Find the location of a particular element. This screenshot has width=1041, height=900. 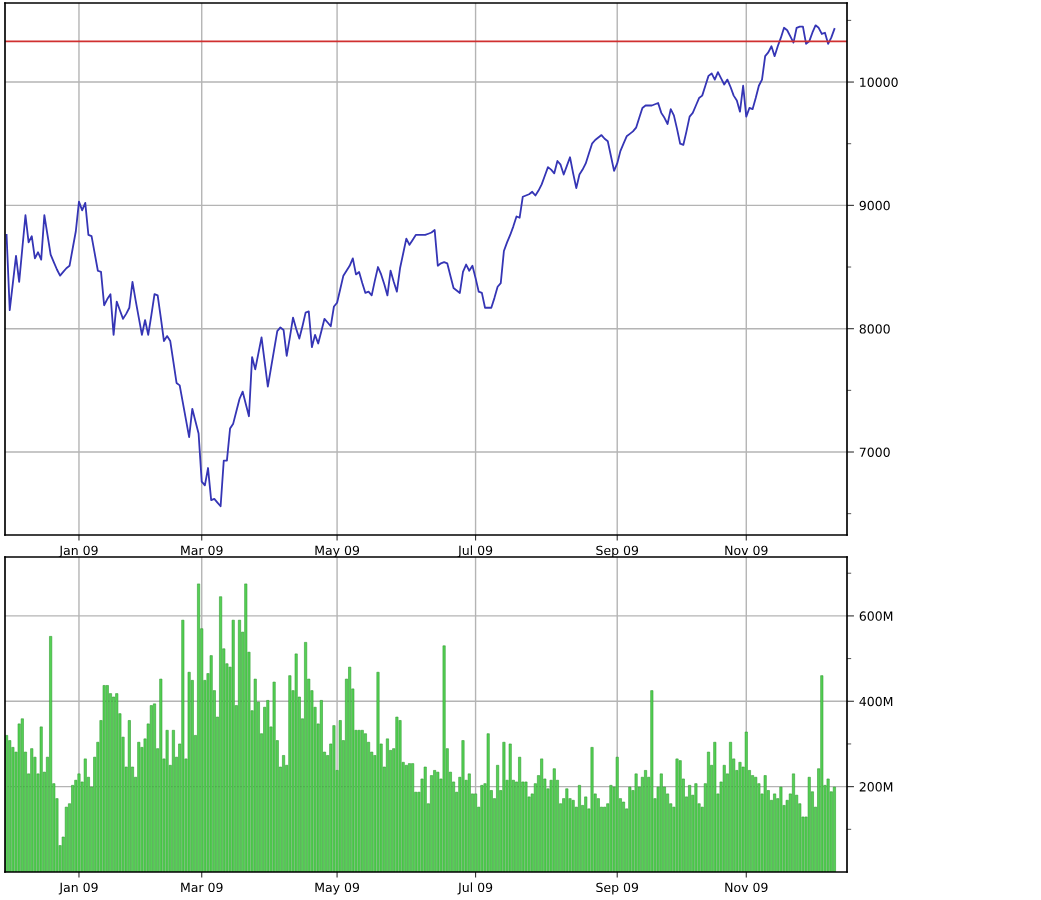

y-tick-label: 8000 is located at coordinates (874, 329).